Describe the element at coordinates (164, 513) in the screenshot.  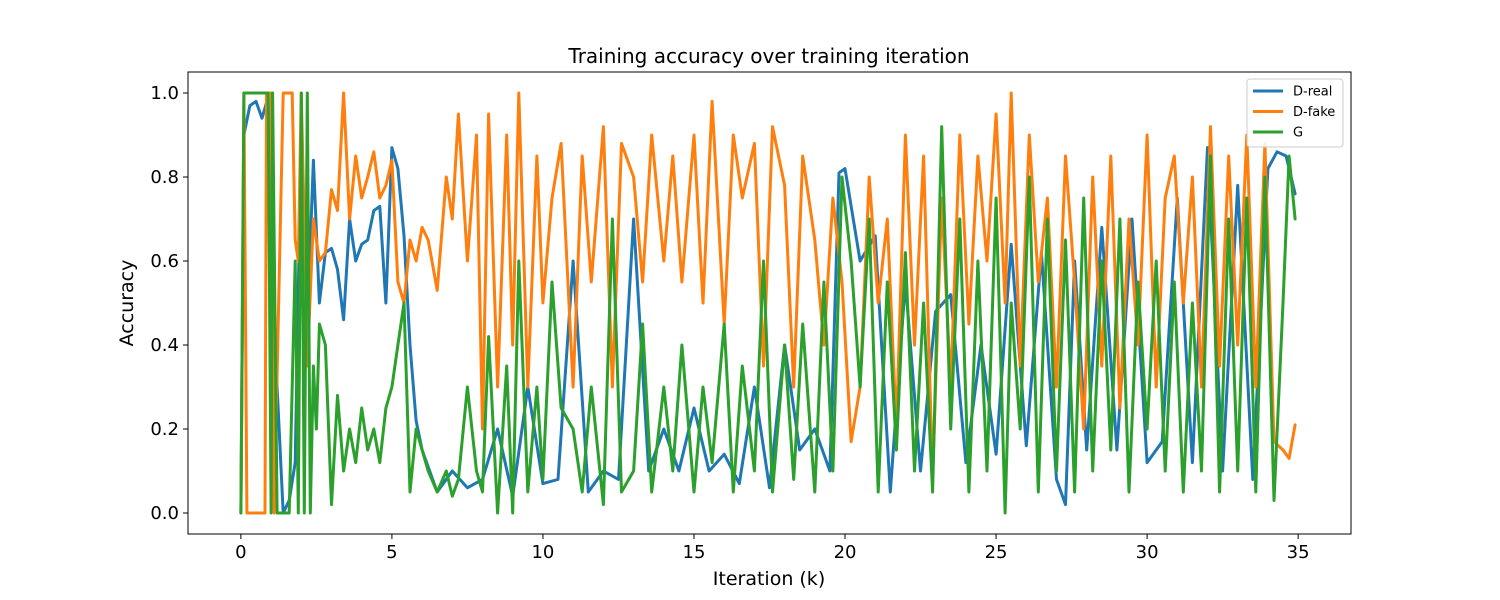
I see `y-tick-label: 0.0` at that location.